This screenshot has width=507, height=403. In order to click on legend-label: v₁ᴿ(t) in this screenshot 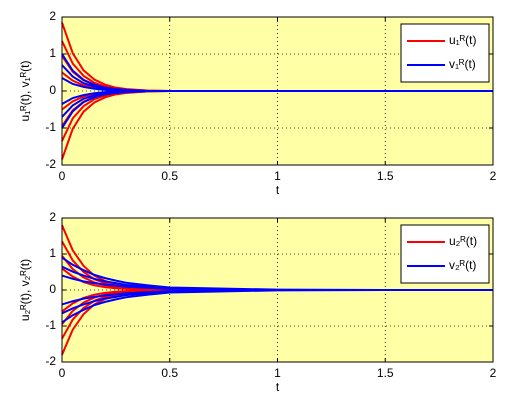, I will do `click(462, 64)`.